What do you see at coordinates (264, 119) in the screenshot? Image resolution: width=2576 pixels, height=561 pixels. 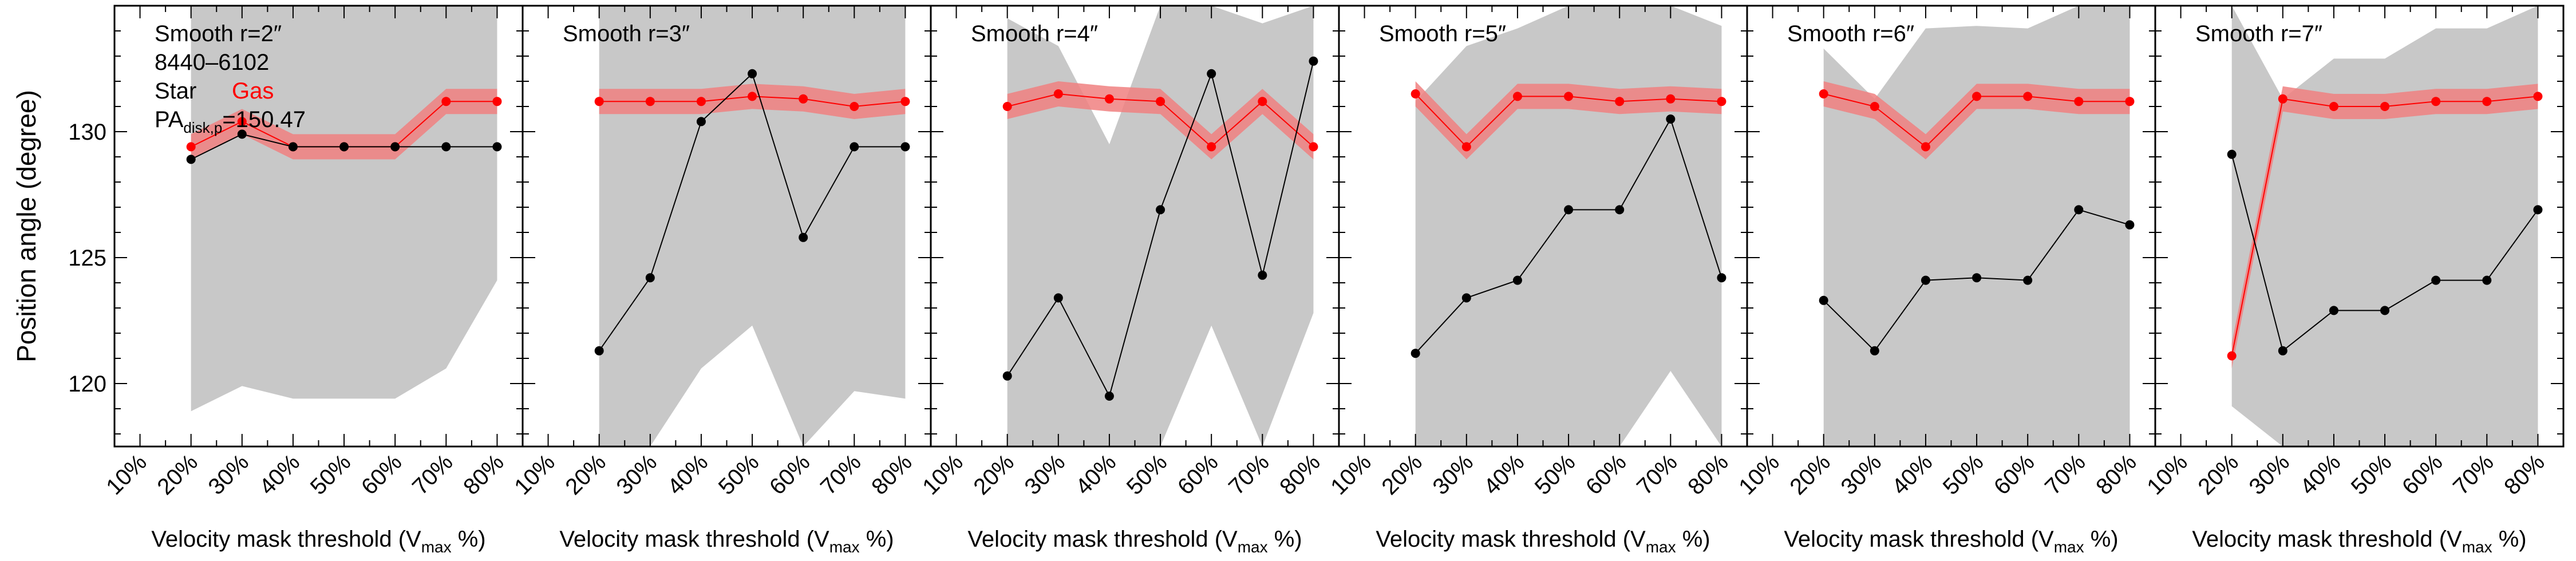 I see `pa-number: =150.47` at bounding box center [264, 119].